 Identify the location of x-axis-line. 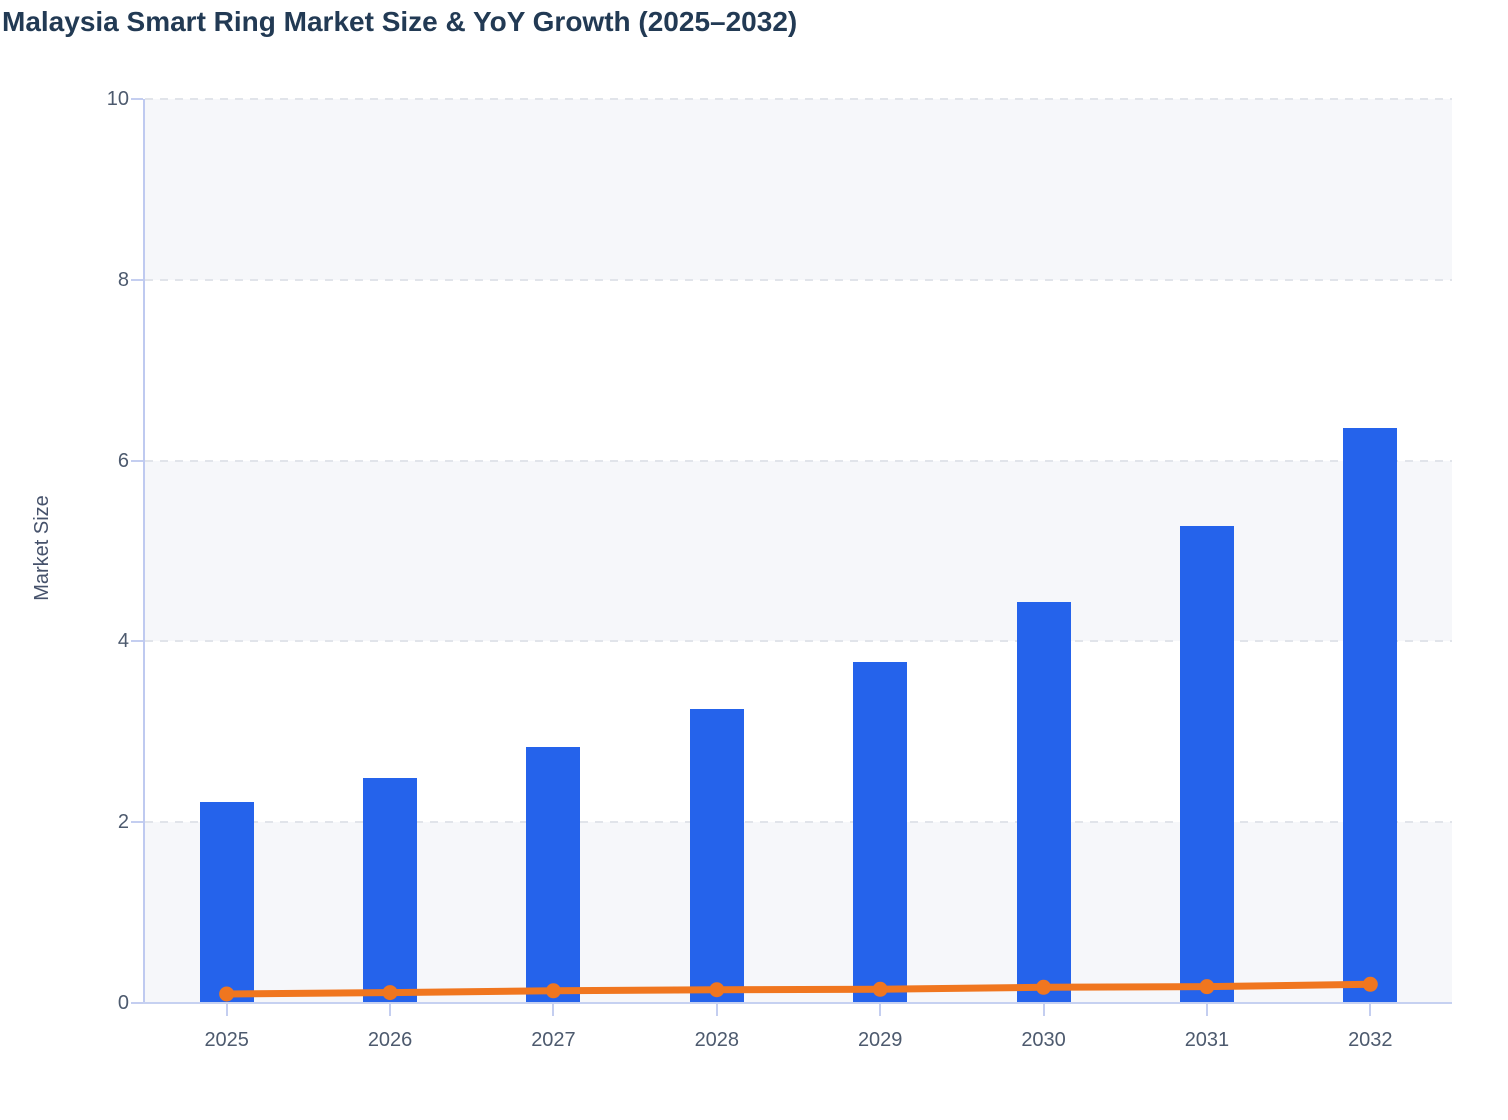
(791, 1003).